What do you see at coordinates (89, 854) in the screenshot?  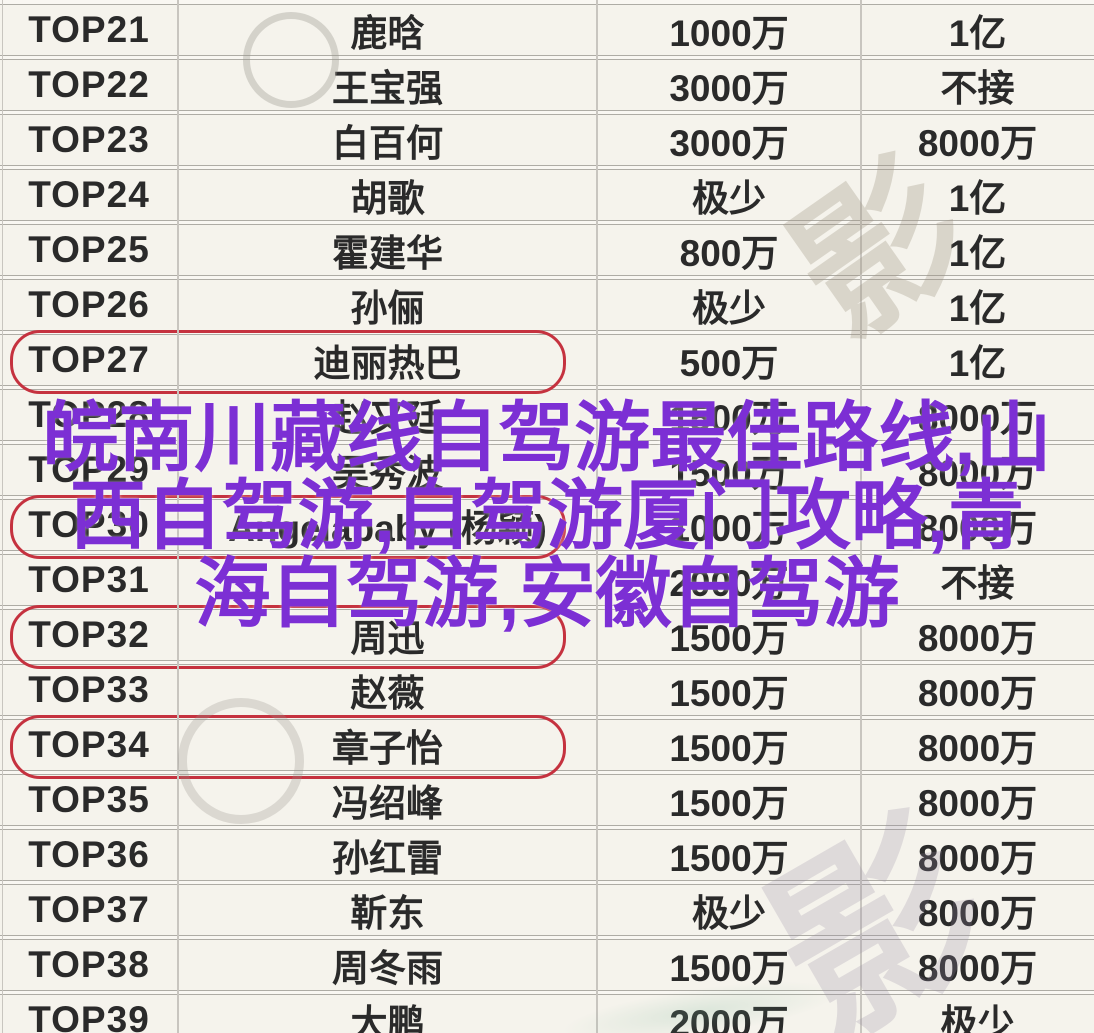 I see `rank-cell: TOP36` at bounding box center [89, 854].